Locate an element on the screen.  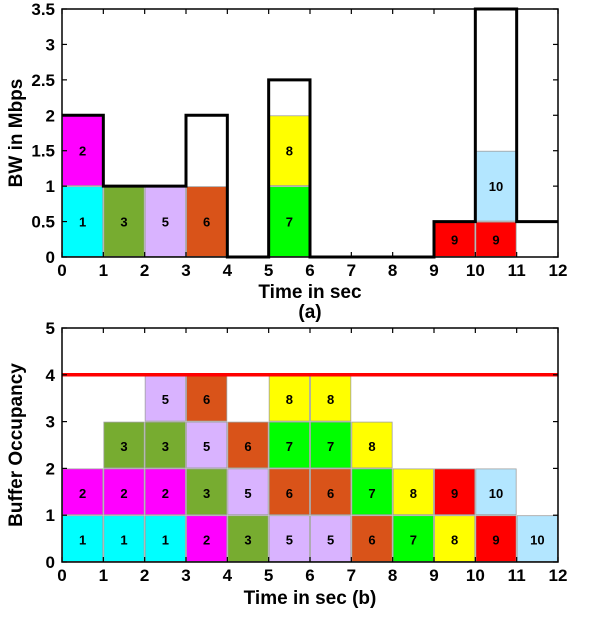
y-axis-label: BW in Mbps is located at coordinates (16, 133).